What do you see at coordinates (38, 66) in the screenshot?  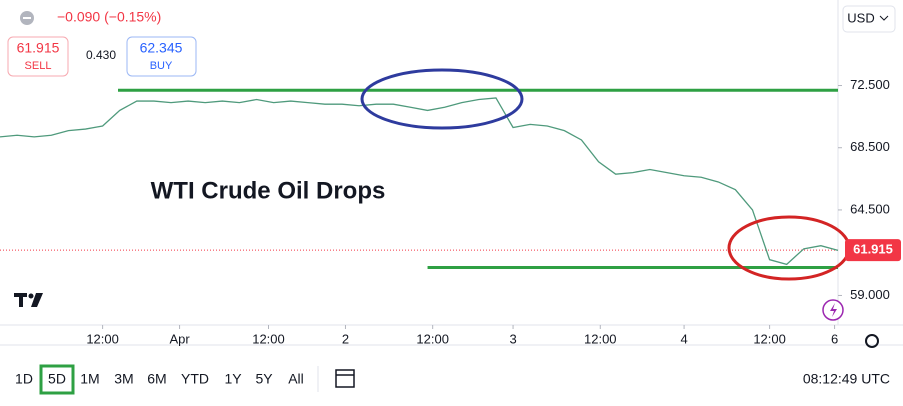 I see `sell-label: SELL` at bounding box center [38, 66].